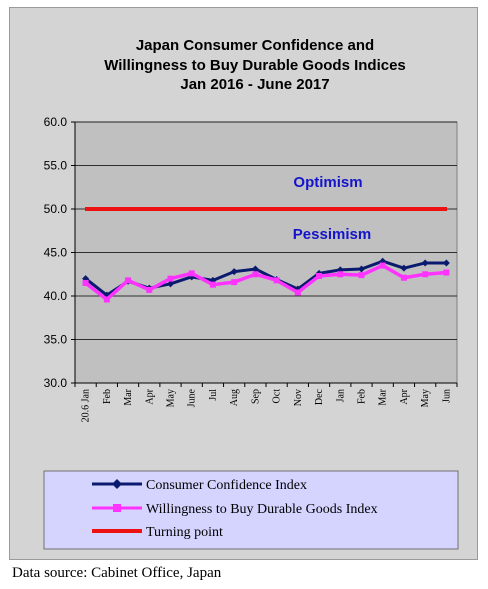  What do you see at coordinates (213, 395) in the screenshot?
I see `x-tick-label: Jul` at bounding box center [213, 395].